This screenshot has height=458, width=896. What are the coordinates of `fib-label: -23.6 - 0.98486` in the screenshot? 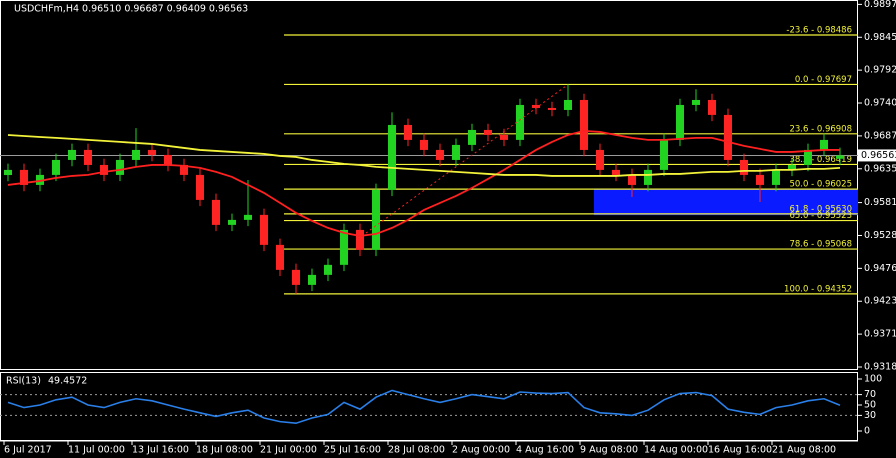 It's located at (819, 31).